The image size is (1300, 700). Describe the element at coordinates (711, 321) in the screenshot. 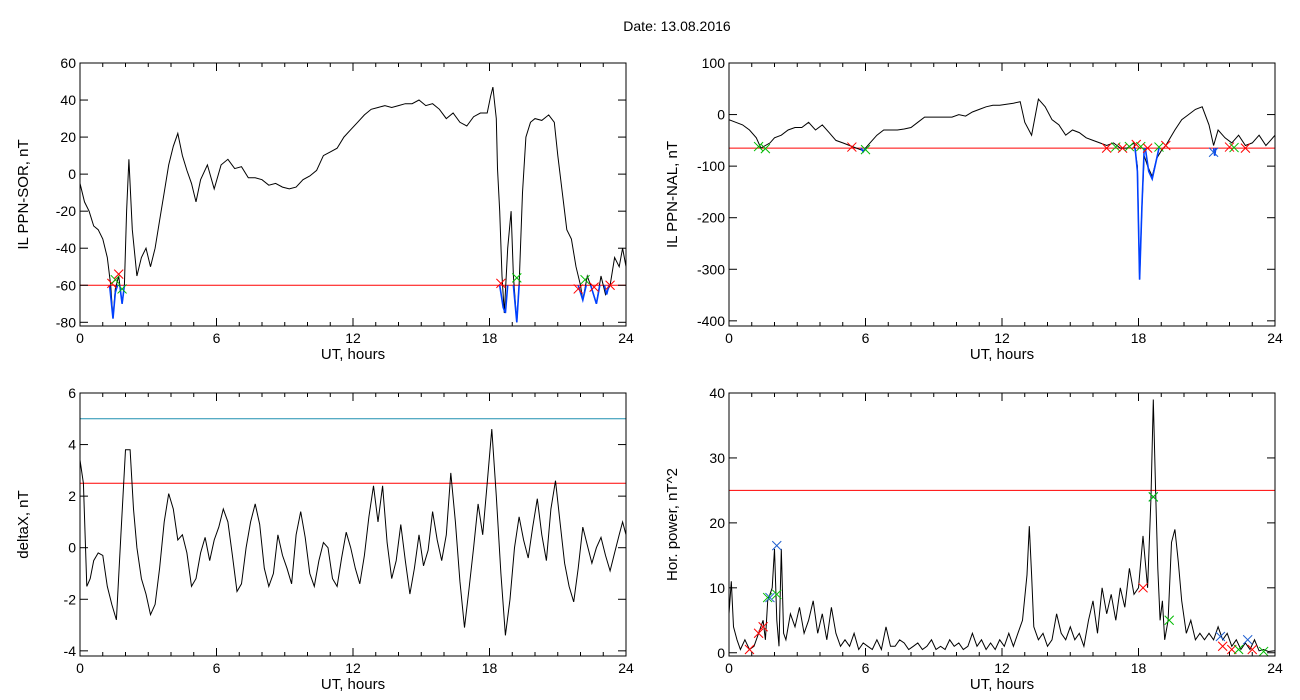

I see `y-tick-label: -400` at that location.